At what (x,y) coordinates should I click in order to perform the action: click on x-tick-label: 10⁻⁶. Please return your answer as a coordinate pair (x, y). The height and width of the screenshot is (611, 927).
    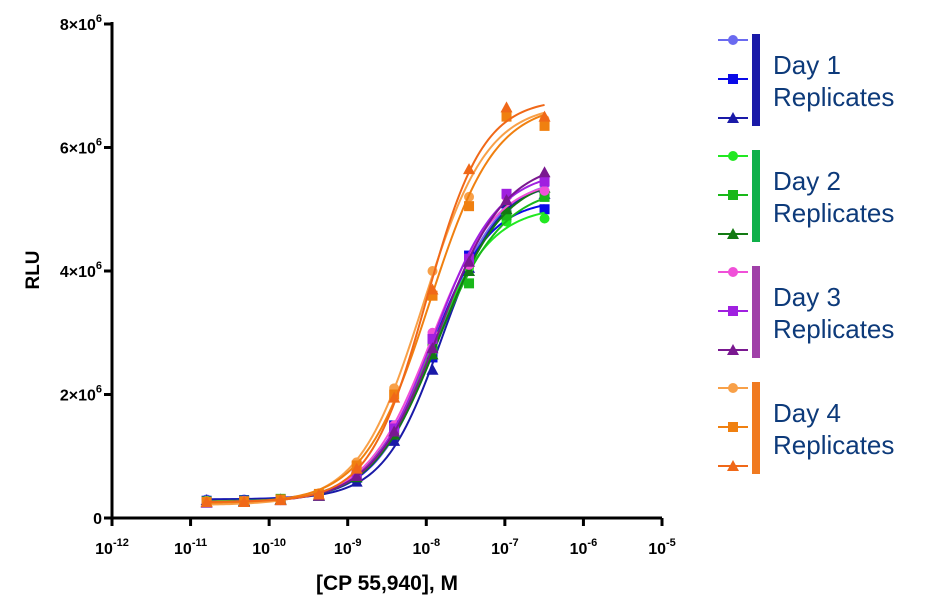
    Looking at the image, I should click on (584, 547).